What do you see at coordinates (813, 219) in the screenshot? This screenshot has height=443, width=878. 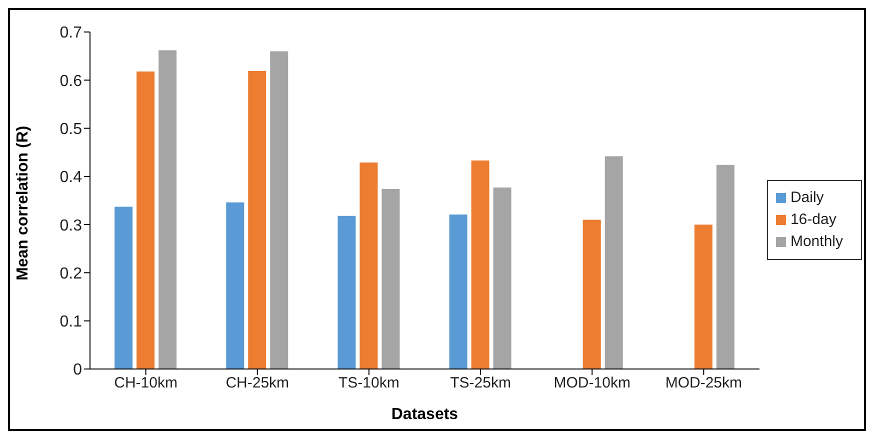 I see `legend-label: 16-day` at bounding box center [813, 219].